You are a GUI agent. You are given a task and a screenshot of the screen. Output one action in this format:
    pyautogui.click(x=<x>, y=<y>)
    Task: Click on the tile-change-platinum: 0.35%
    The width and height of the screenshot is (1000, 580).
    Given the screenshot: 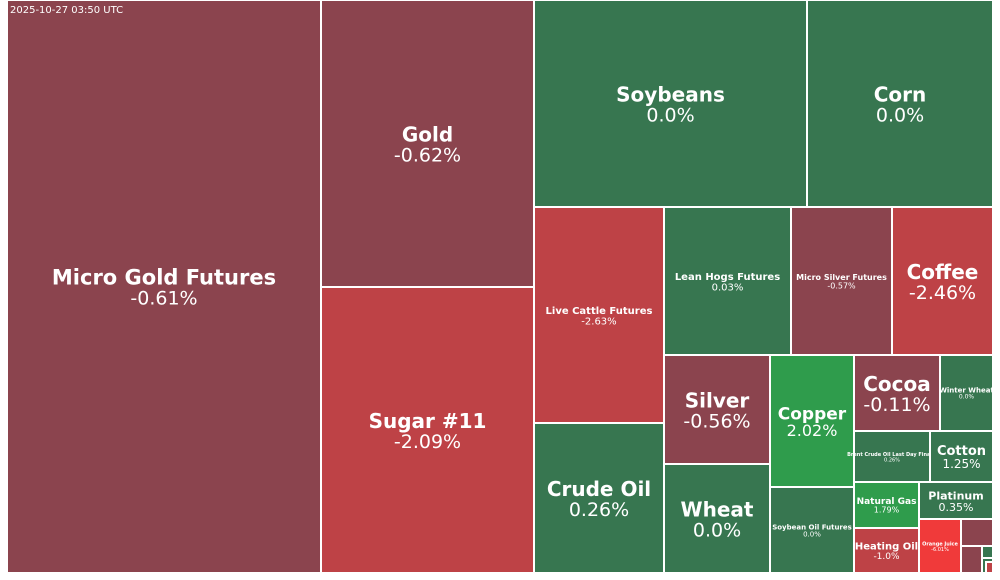 What is the action you would take?
    pyautogui.click(x=956, y=507)
    